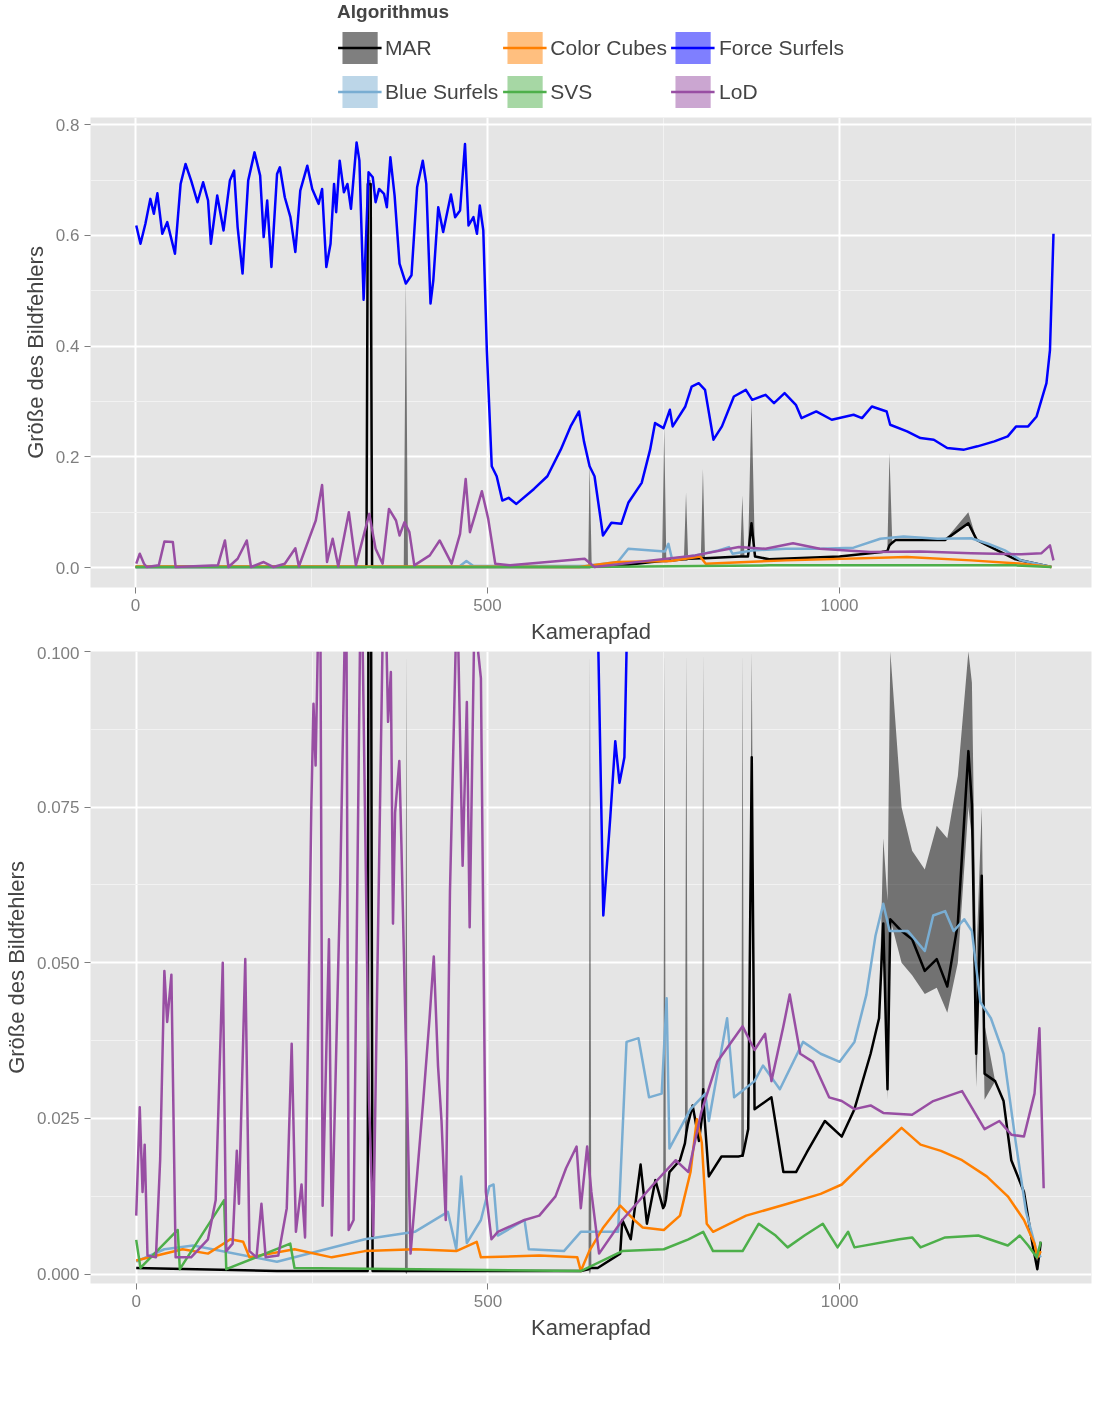  I want to click on y-tick-label: 0.025, so click(58, 1119).